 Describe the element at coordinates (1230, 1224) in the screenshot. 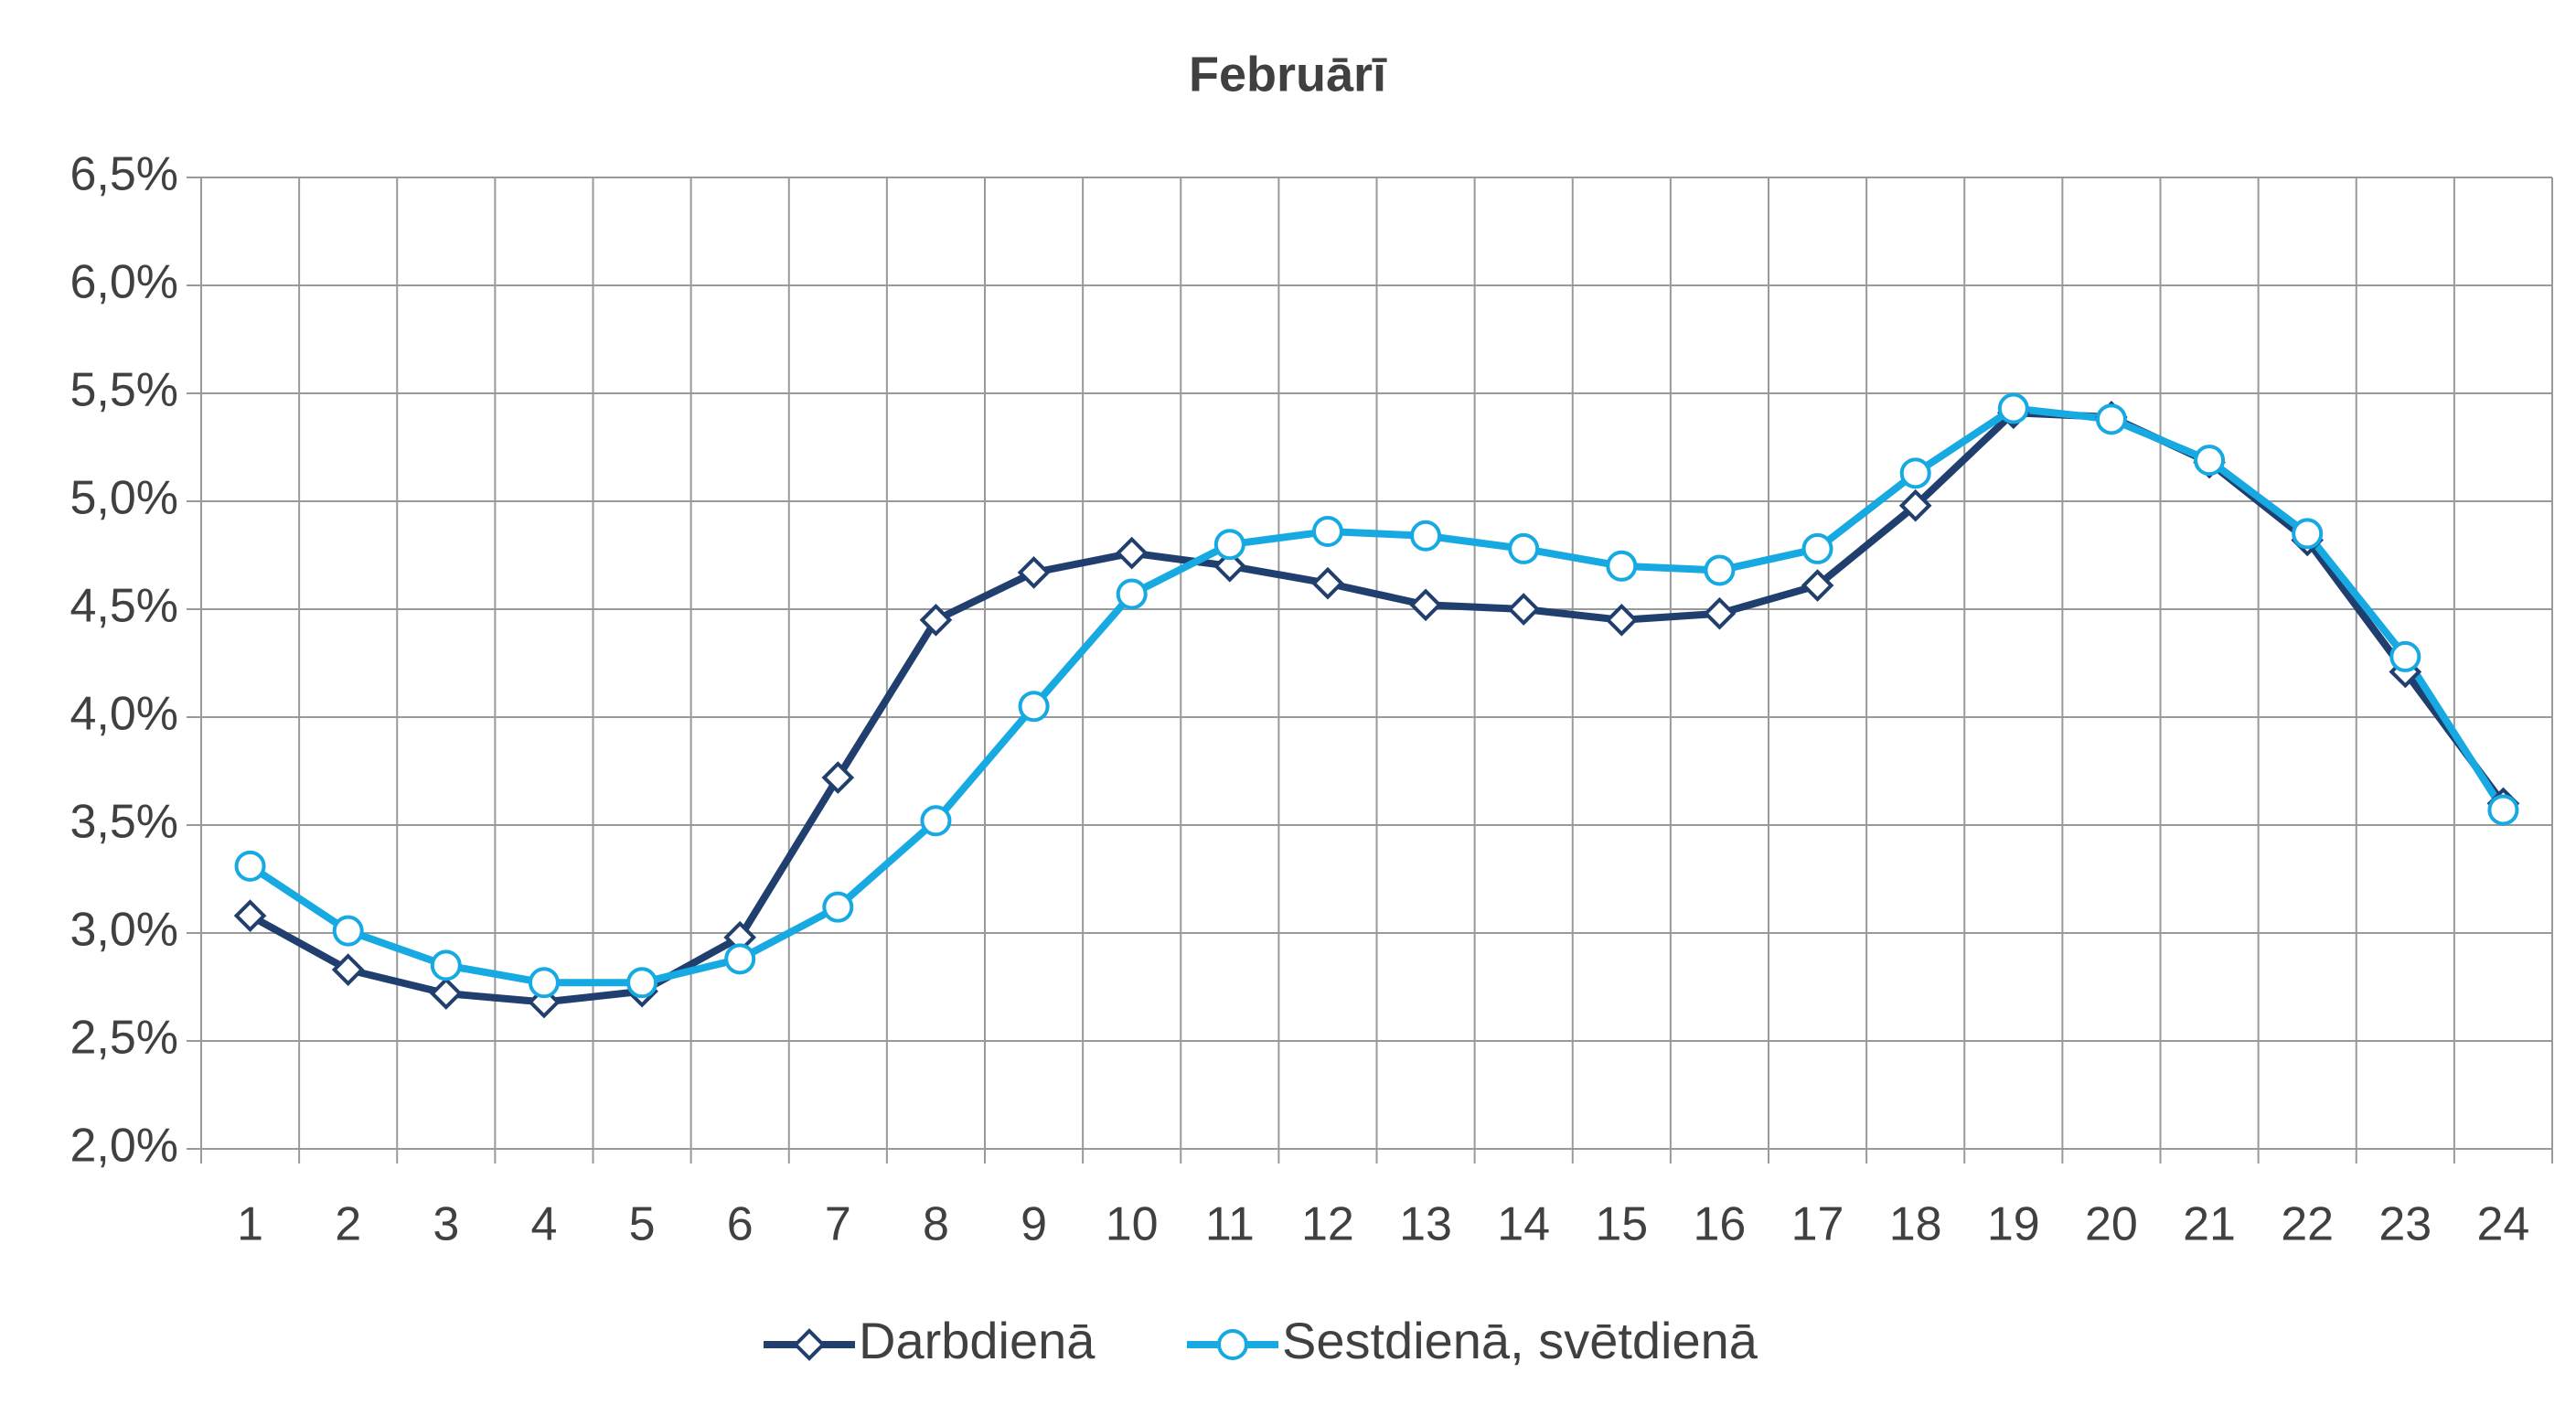

I see `x-tick-label: 11` at that location.